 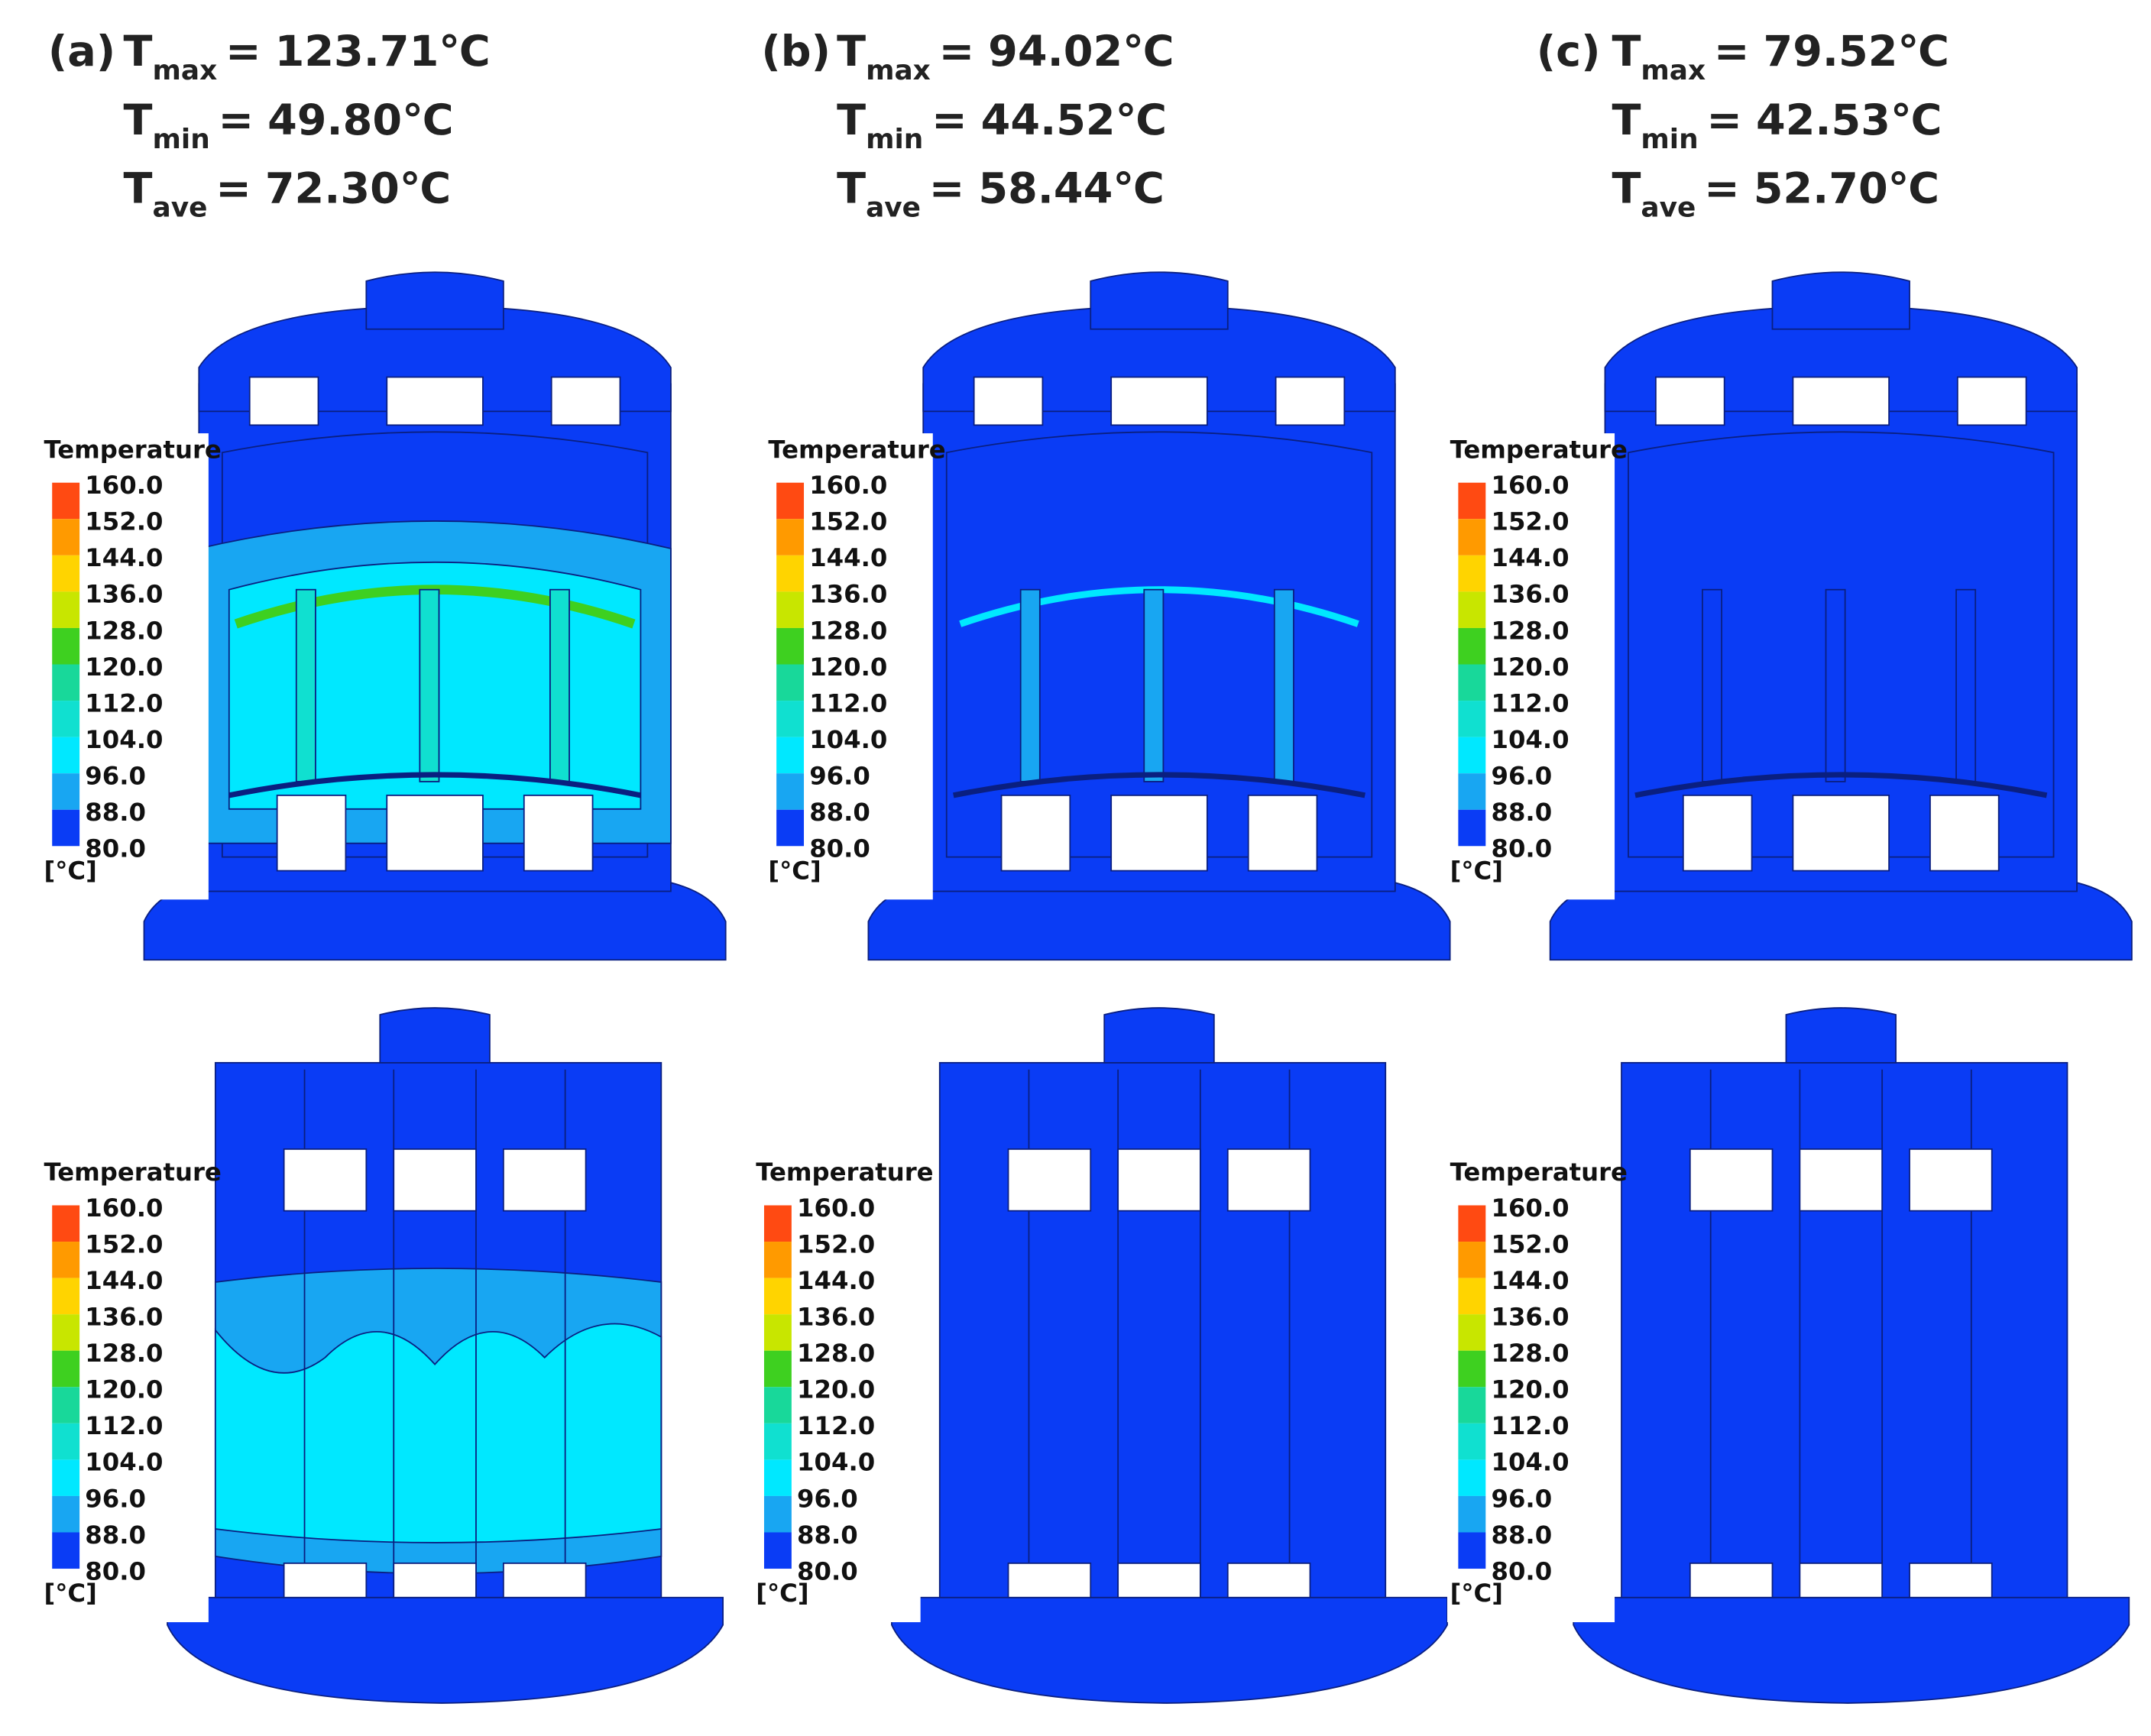 What do you see at coordinates (1001, 194) in the screenshot?
I see `stat-line: Tave = 58.44℃` at bounding box center [1001, 194].